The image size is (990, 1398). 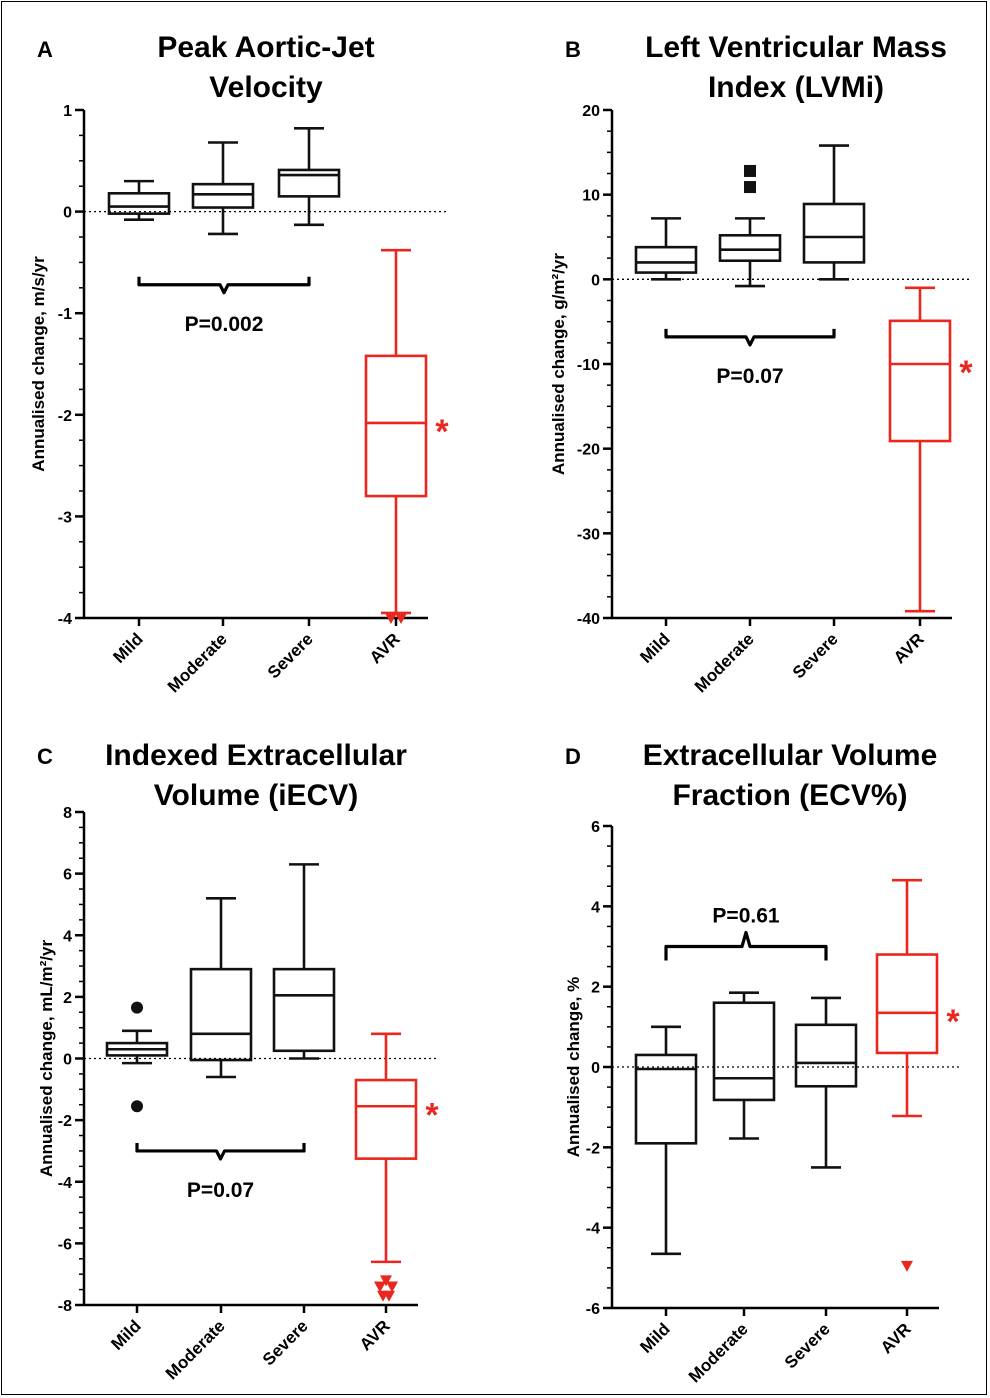 What do you see at coordinates (45, 49) in the screenshot?
I see `panel-label: A` at bounding box center [45, 49].